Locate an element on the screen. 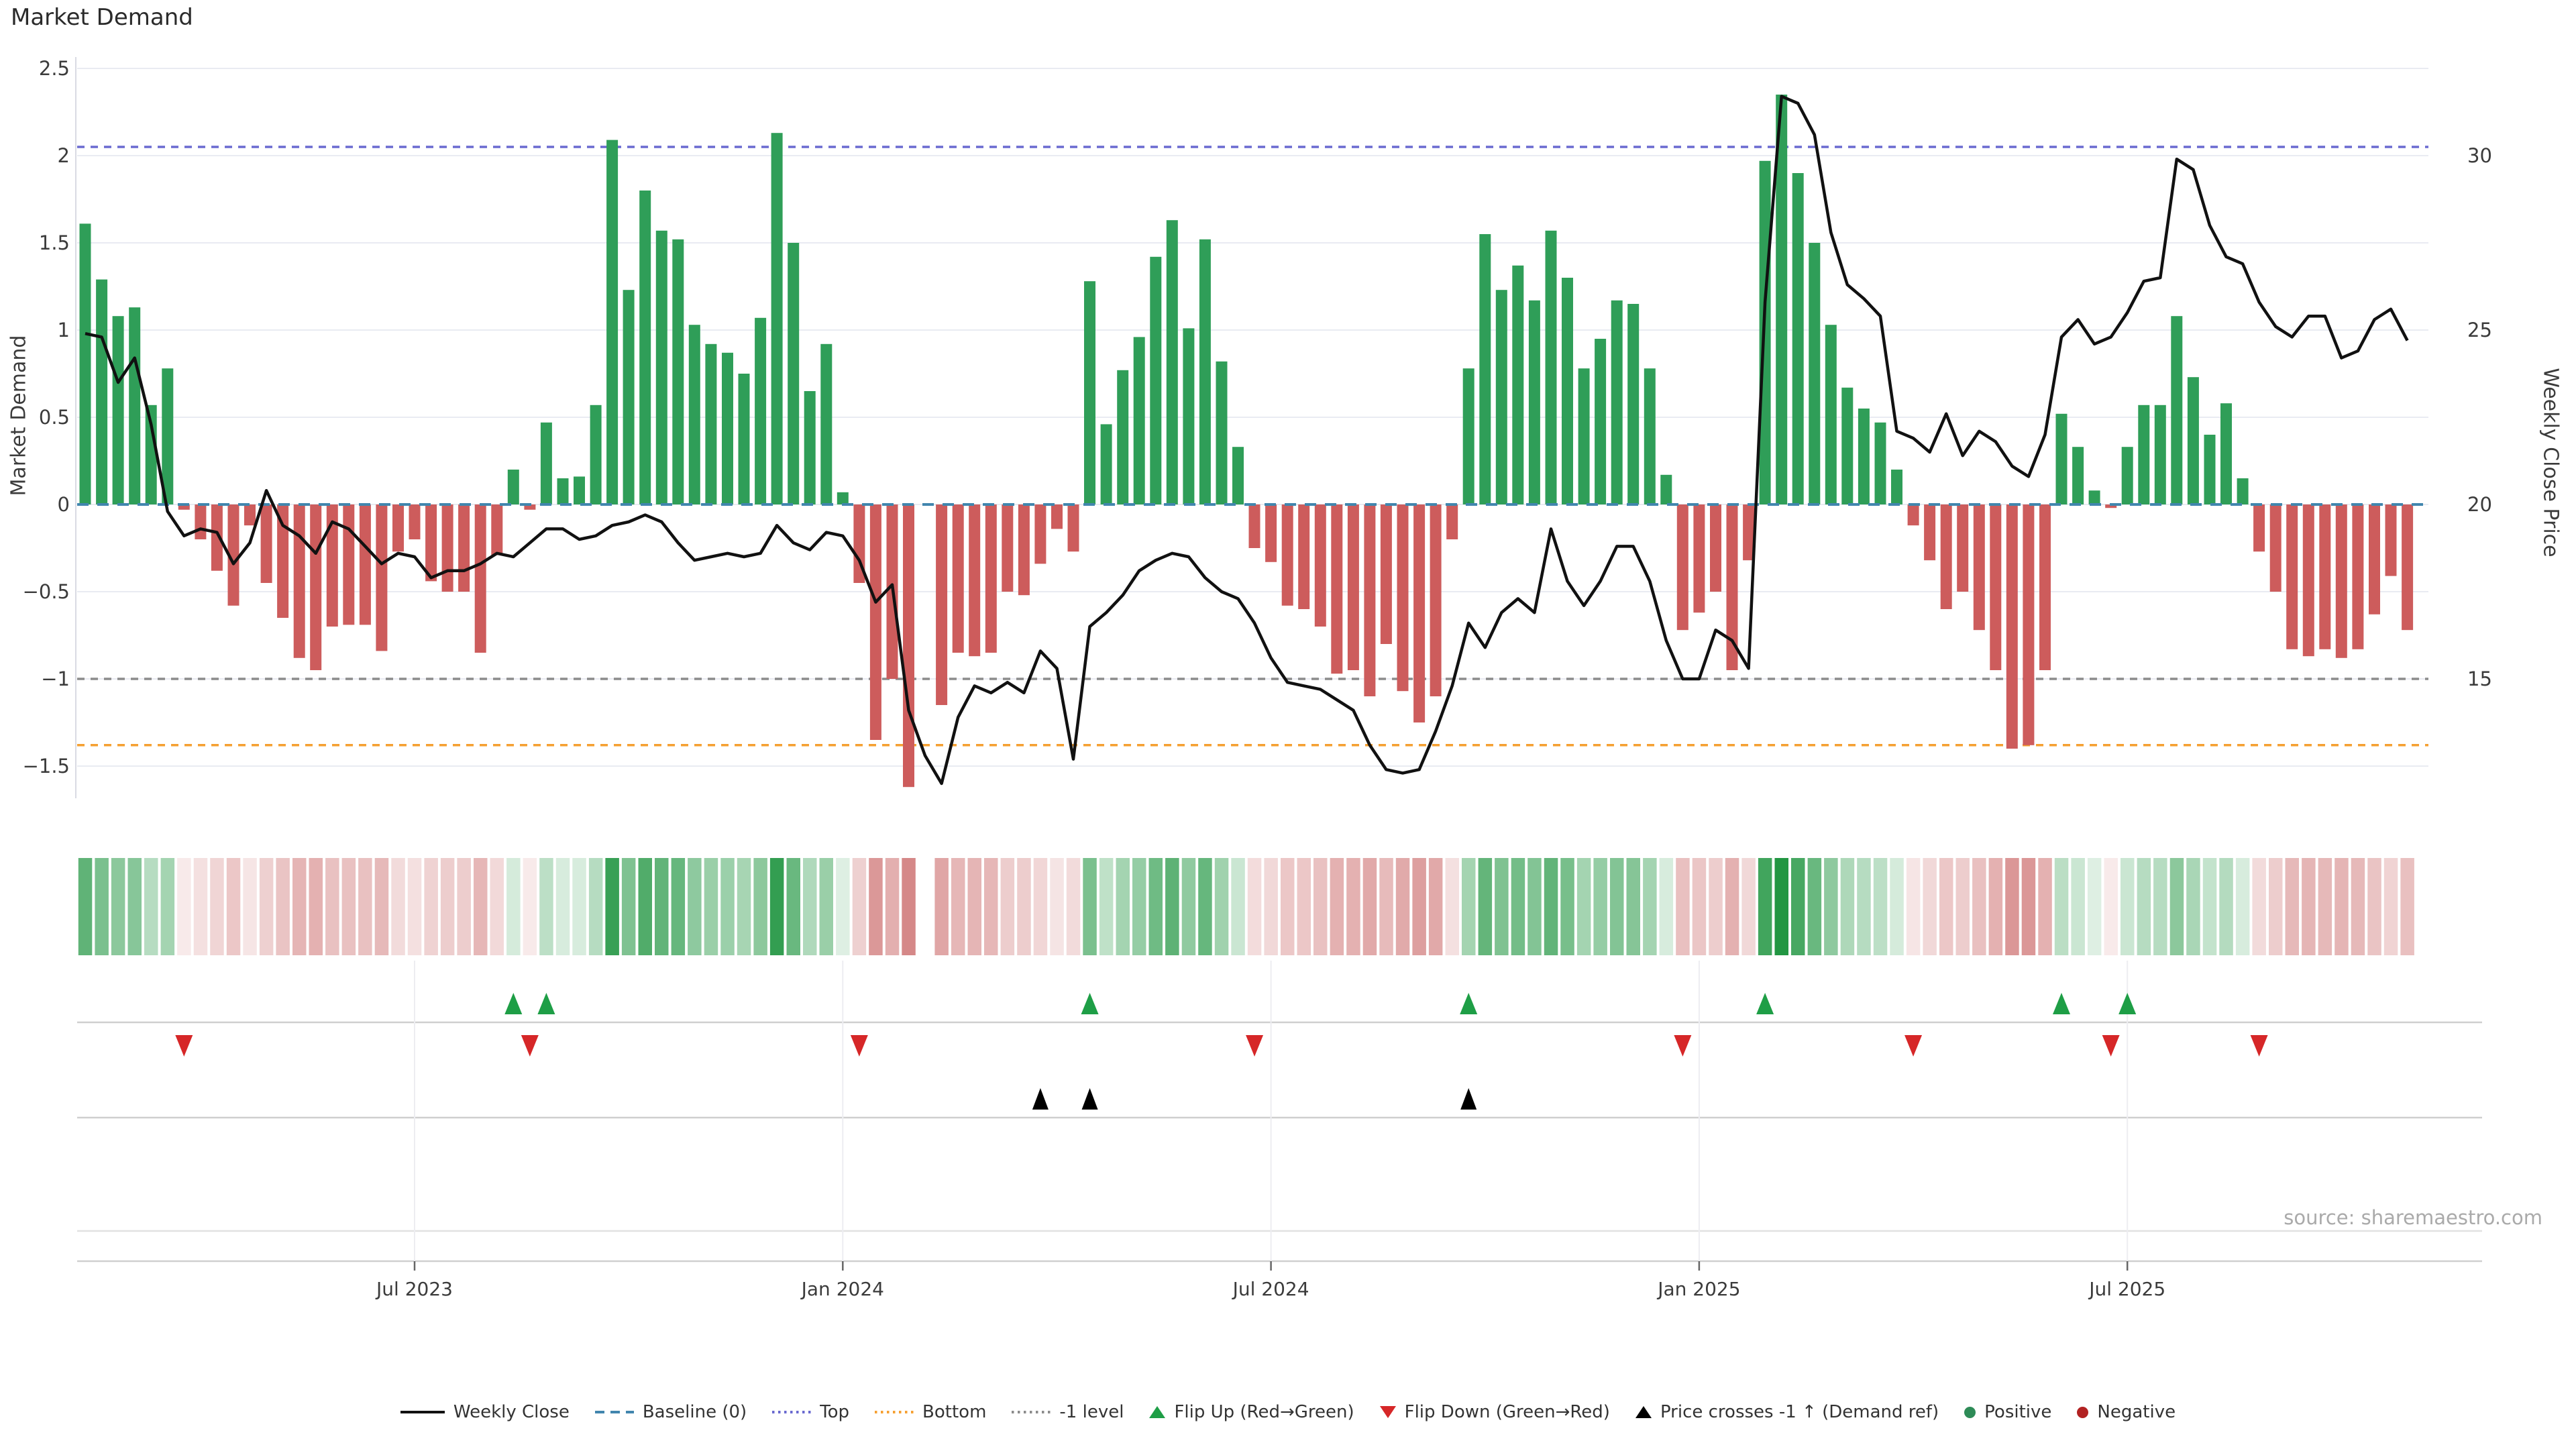 The width and height of the screenshot is (2576, 1449). legend-label: Positive is located at coordinates (2018, 1412).